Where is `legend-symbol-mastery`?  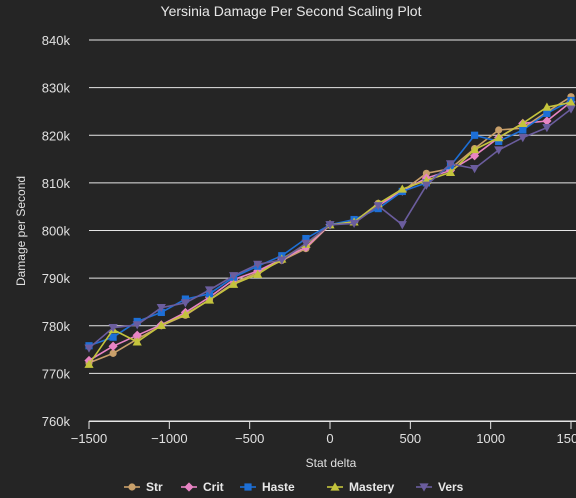 legend-symbol-mastery is located at coordinates (335, 486).